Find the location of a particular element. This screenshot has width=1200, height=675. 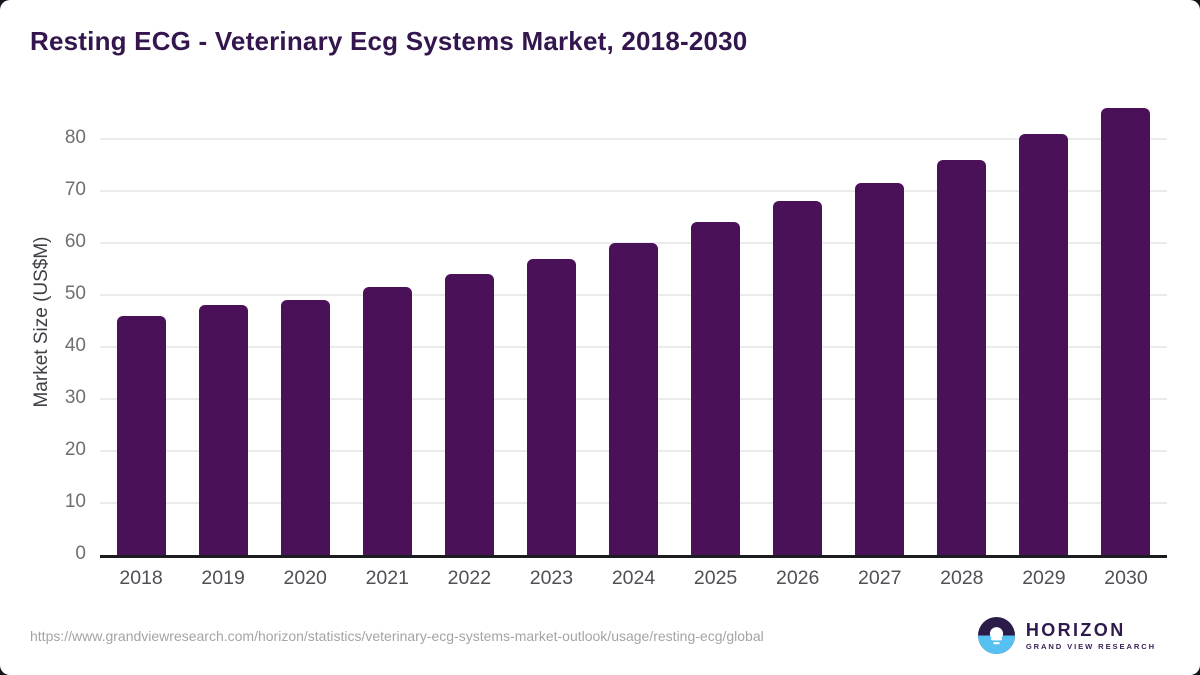

x-tick-label: 2028 is located at coordinates (962, 578).